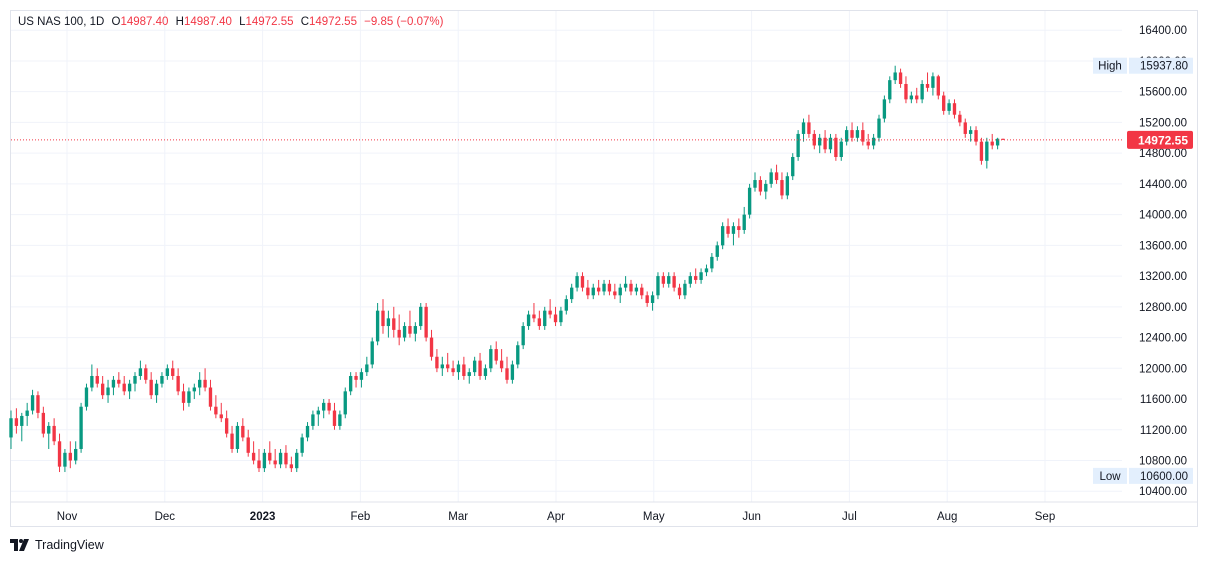 The width and height of the screenshot is (1209, 564). I want to click on symbol-label: US NAS 100, 1D, so click(61, 22).